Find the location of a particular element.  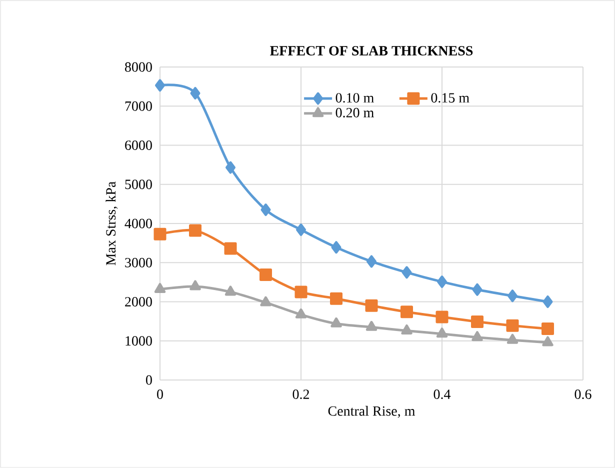

x-tick-label: 0.6 is located at coordinates (583, 395).